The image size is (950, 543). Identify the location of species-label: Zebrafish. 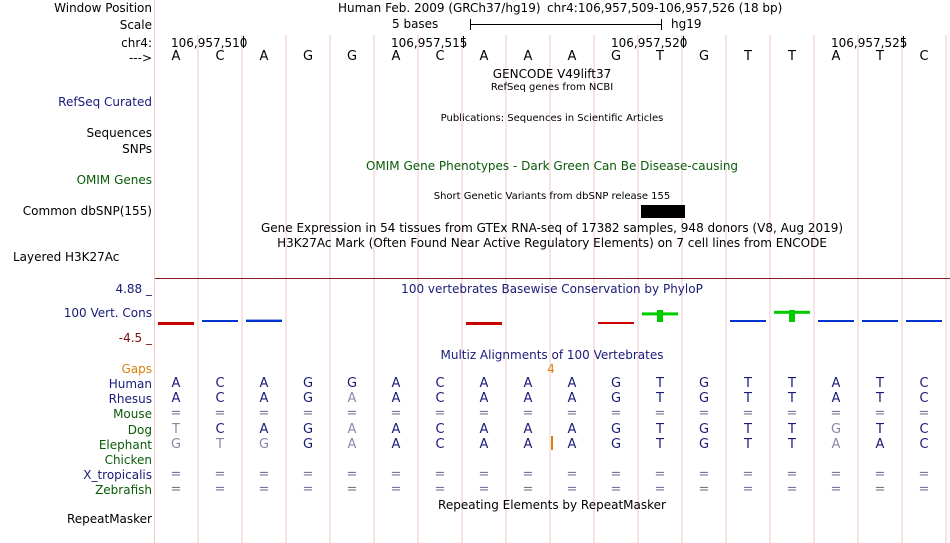
(123, 490).